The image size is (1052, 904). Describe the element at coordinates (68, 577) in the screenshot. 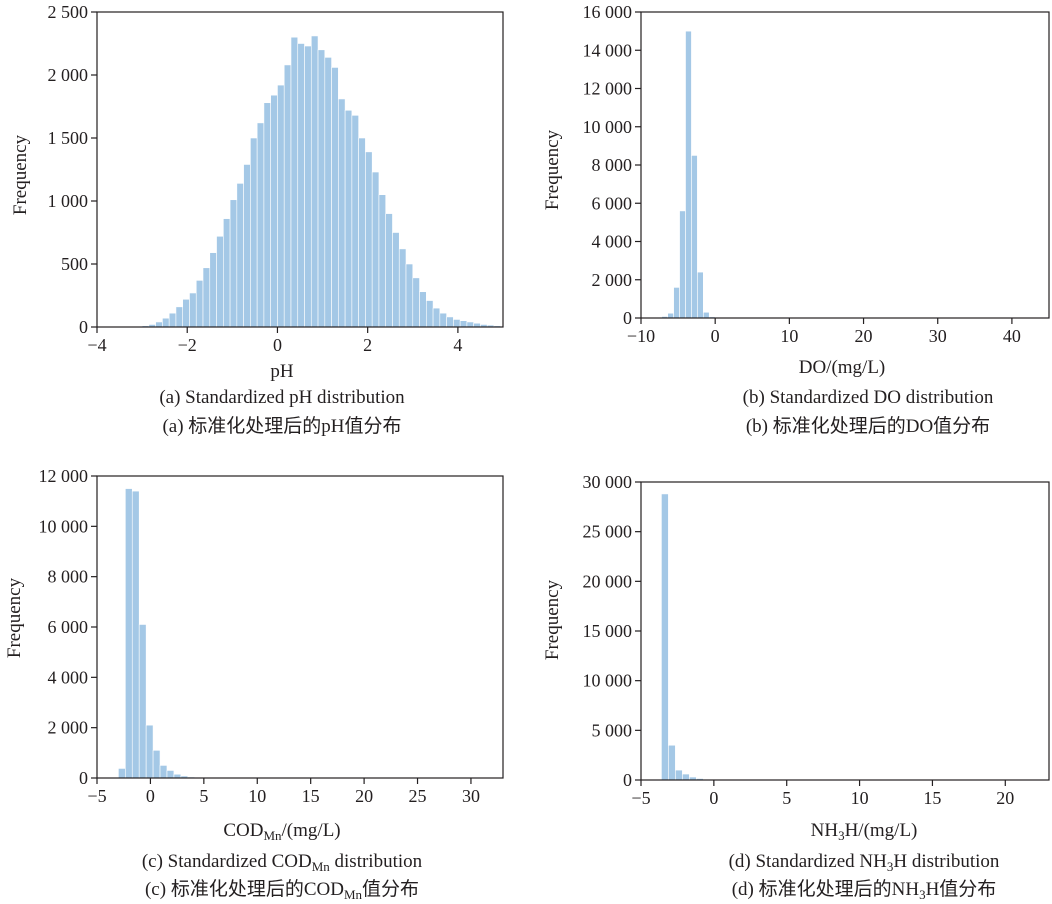

I see `panel-c-y-tick-label-4: 8 000` at that location.